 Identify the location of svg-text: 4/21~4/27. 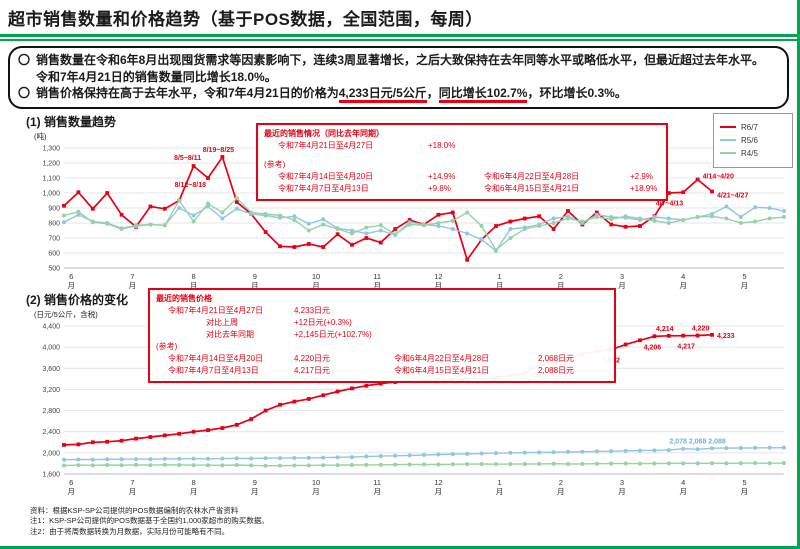
(732, 195).